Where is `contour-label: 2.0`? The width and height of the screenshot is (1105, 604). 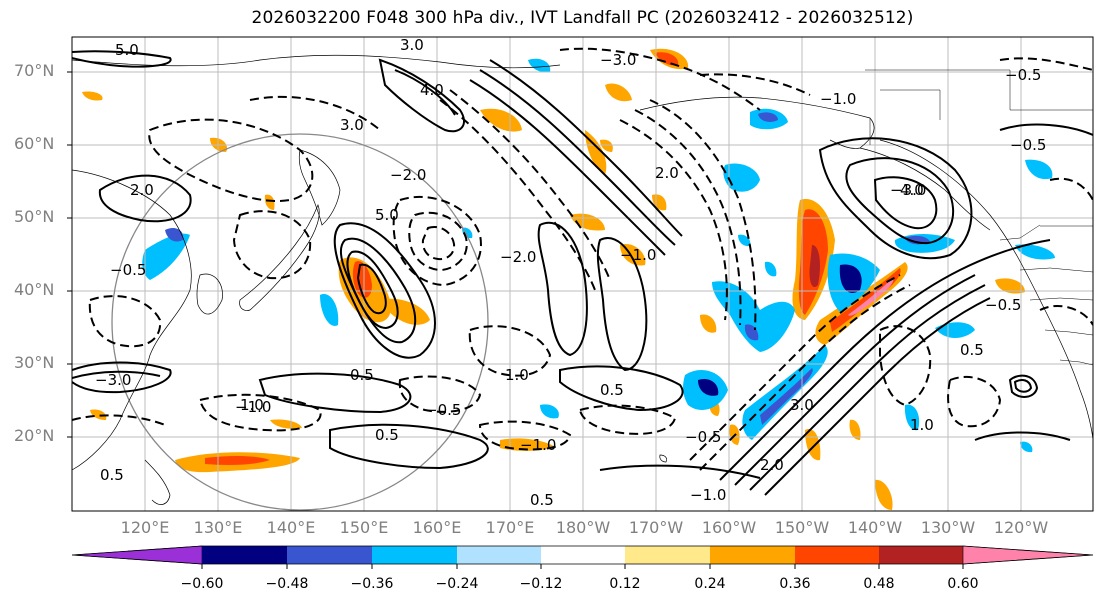 contour-label: 2.0 is located at coordinates (667, 173).